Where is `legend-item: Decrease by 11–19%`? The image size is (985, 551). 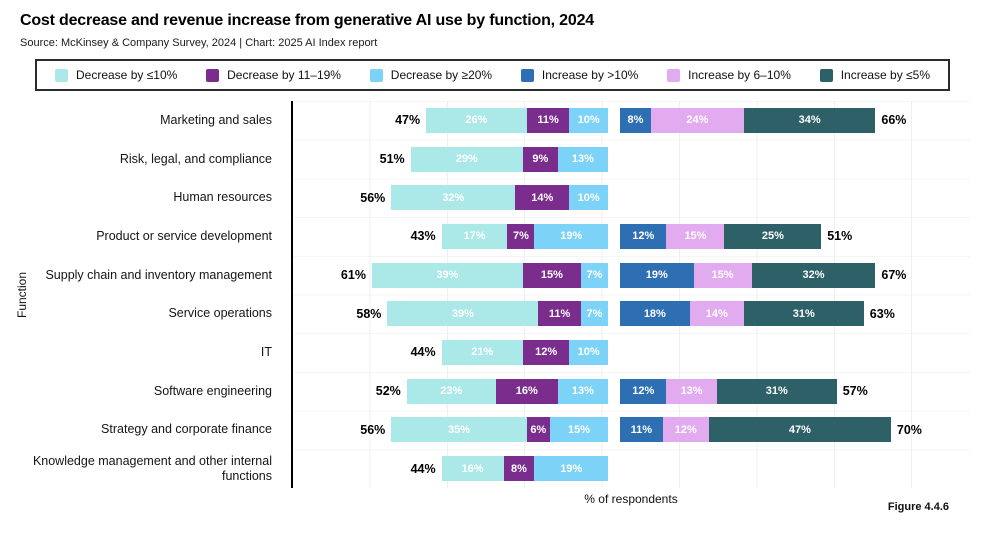
legend-item: Decrease by 11–19% is located at coordinates (273, 75).